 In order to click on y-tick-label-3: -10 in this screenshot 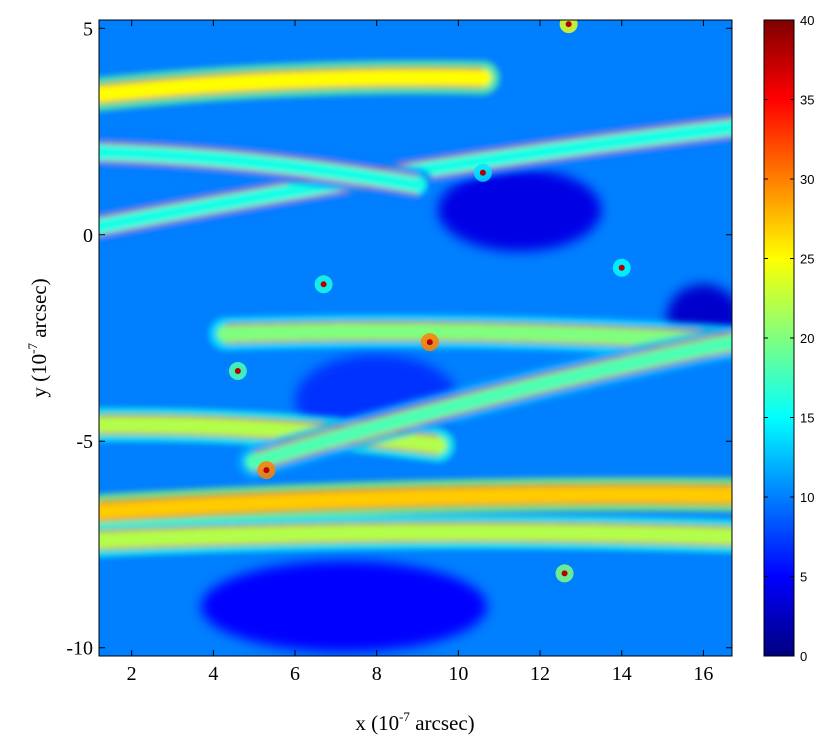, I will do `click(79, 649)`.